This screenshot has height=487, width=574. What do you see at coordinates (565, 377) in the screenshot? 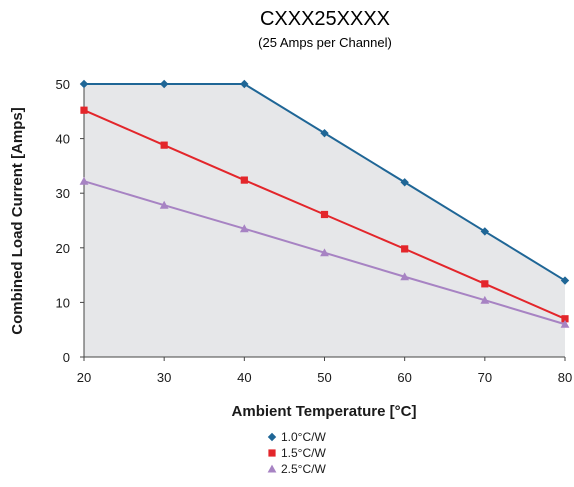
I see `x-tick-label: 80` at bounding box center [565, 377].